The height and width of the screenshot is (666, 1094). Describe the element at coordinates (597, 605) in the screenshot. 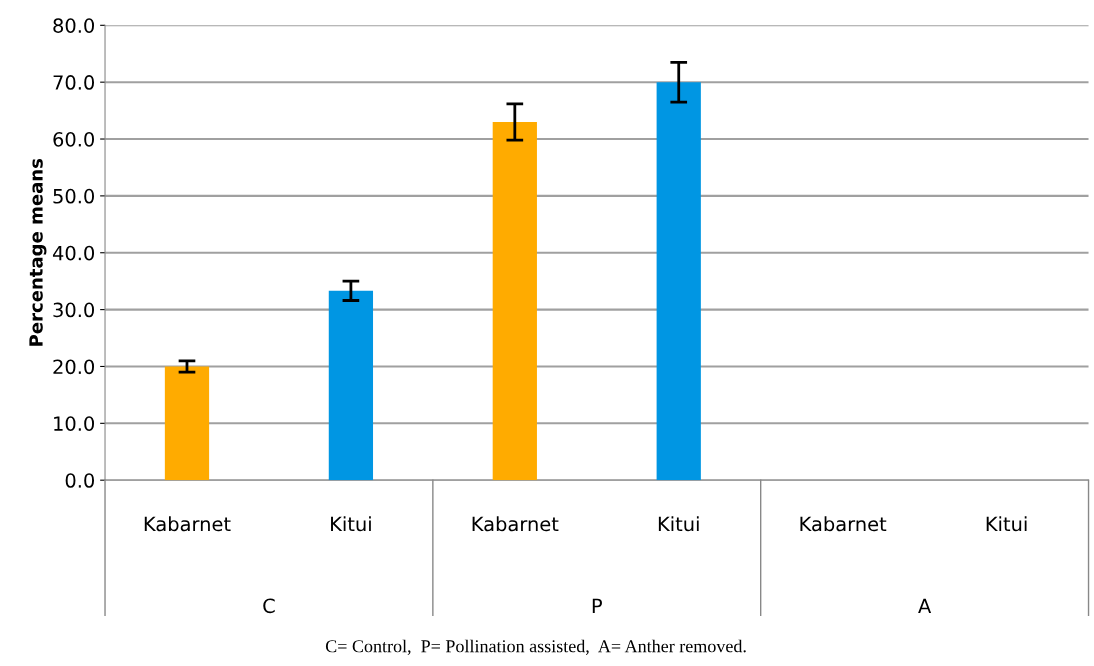

I see `text: P` at that location.